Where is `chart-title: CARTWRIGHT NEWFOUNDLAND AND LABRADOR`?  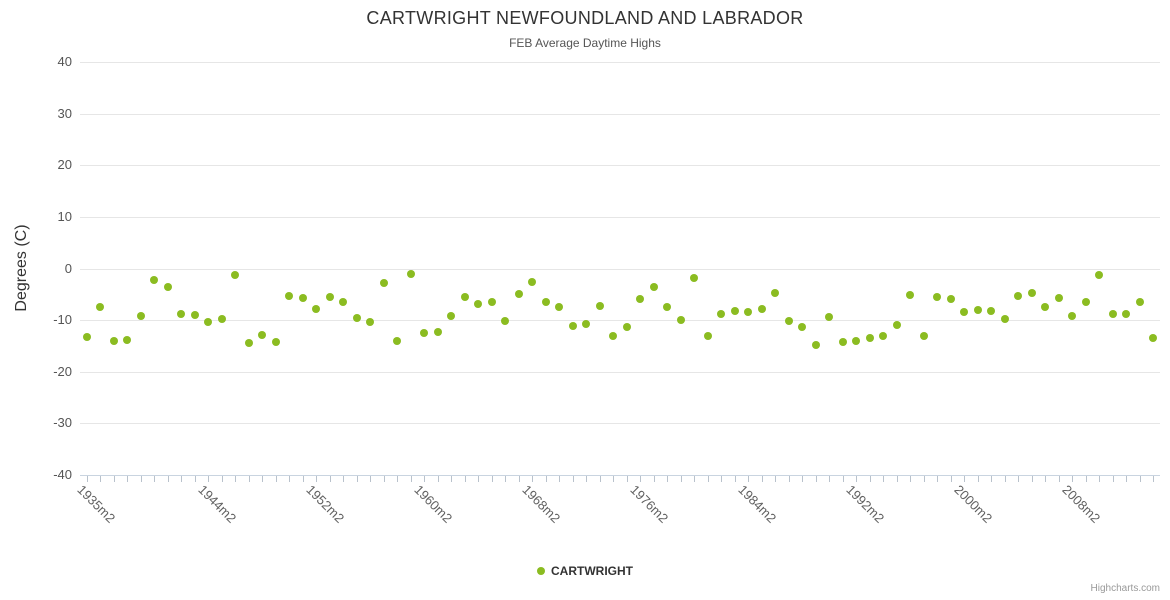
chart-title: CARTWRIGHT NEWFOUNDLAND AND LABRADOR is located at coordinates (585, 18).